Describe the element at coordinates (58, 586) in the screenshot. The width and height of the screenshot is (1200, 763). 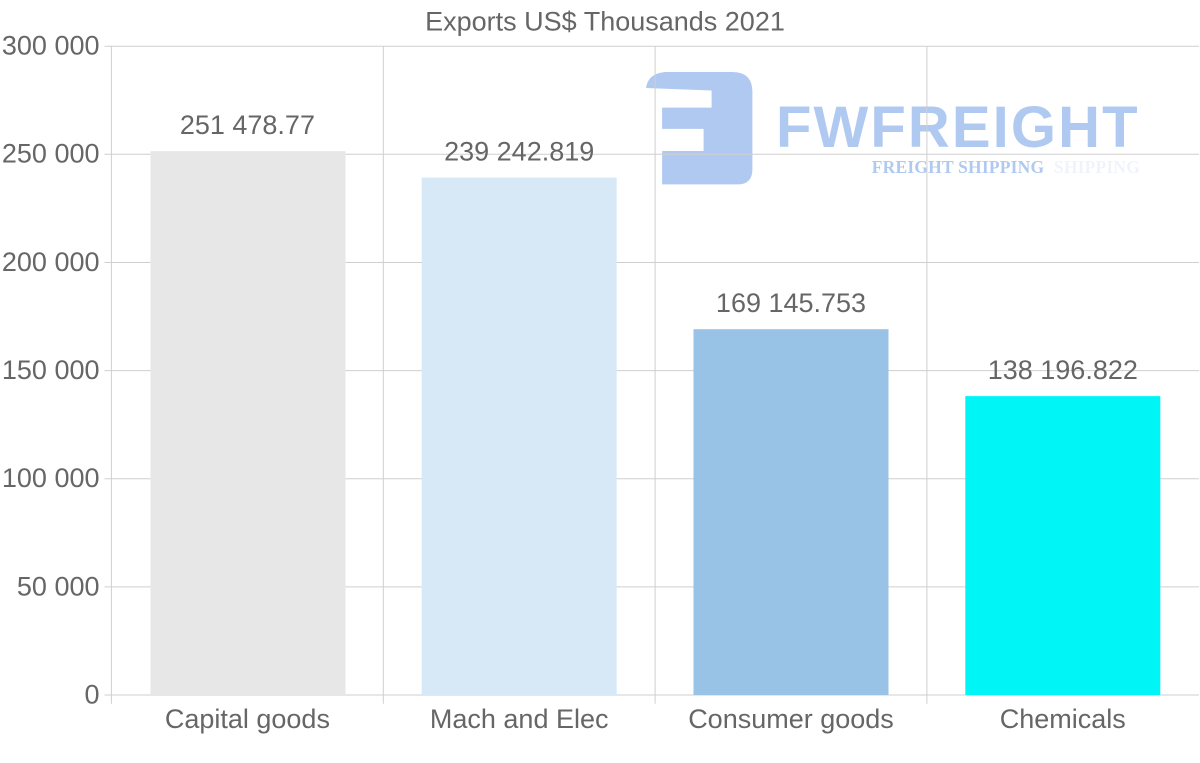
I see `svg-text: 50 000` at that location.